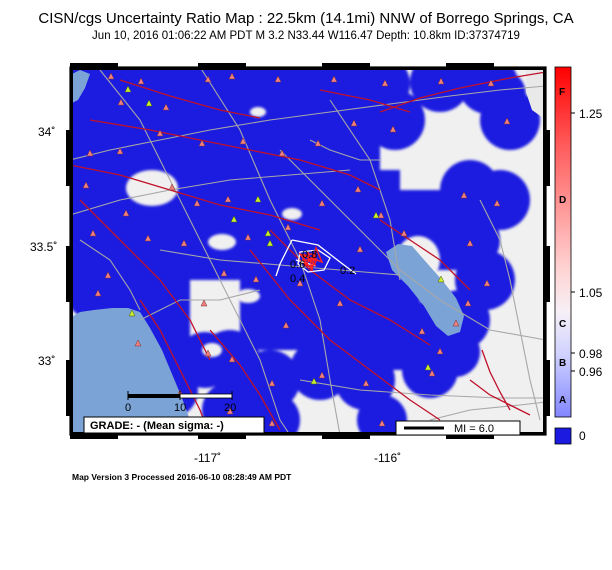 The image size is (612, 570). What do you see at coordinates (180, 408) in the screenshot?
I see `scale-label-10: 10` at bounding box center [180, 408].